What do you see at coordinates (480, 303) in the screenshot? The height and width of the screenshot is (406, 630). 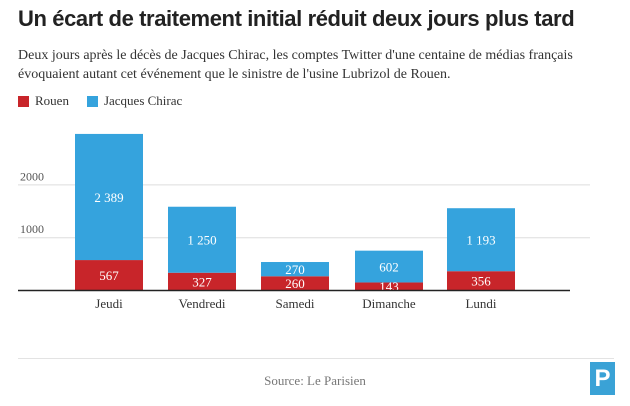 I see `x-tick-label: Lundi` at bounding box center [480, 303].